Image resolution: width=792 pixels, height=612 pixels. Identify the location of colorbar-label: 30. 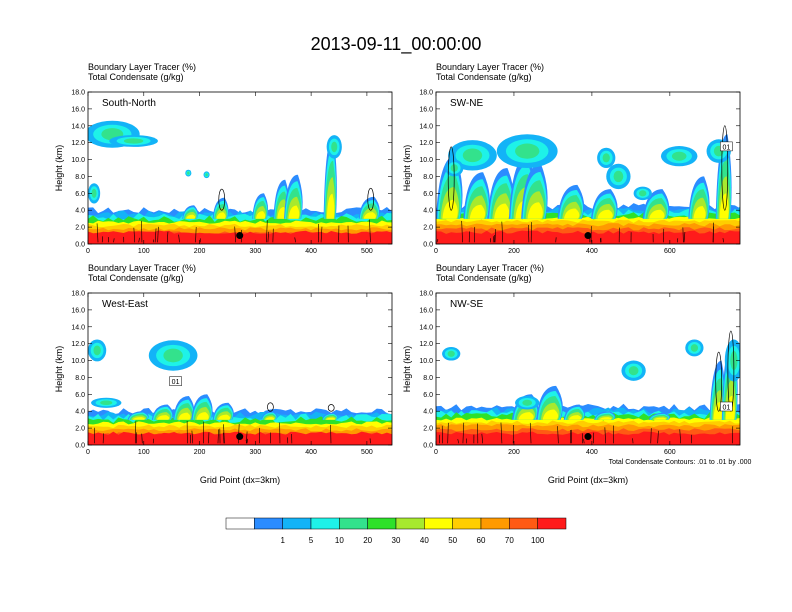
(396, 540).